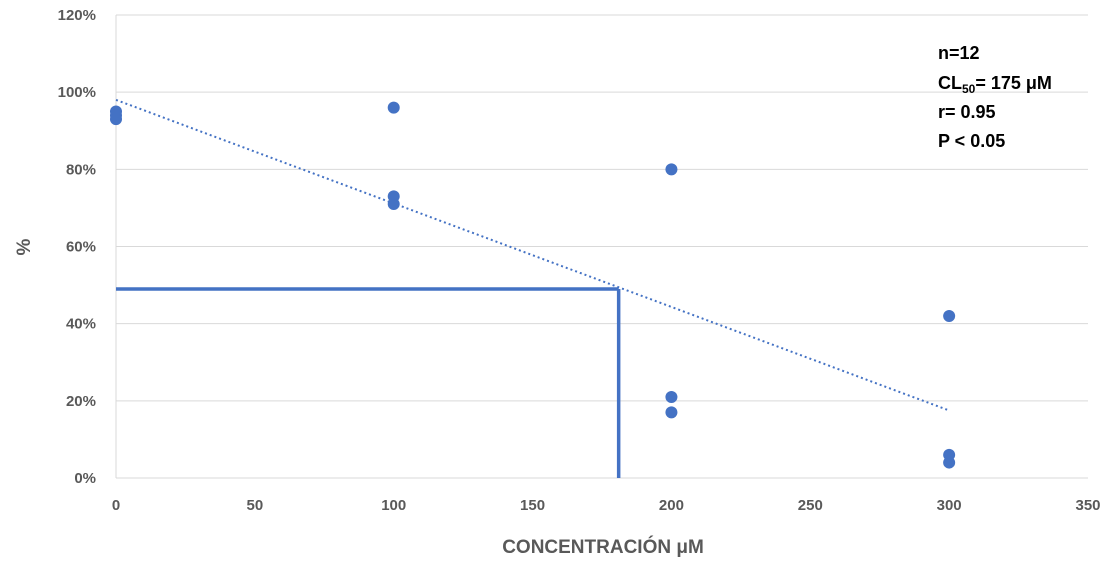 This screenshot has height=561, width=1113. Describe the element at coordinates (77, 15) in the screenshot. I see `y-tick-label: 120%` at that location.